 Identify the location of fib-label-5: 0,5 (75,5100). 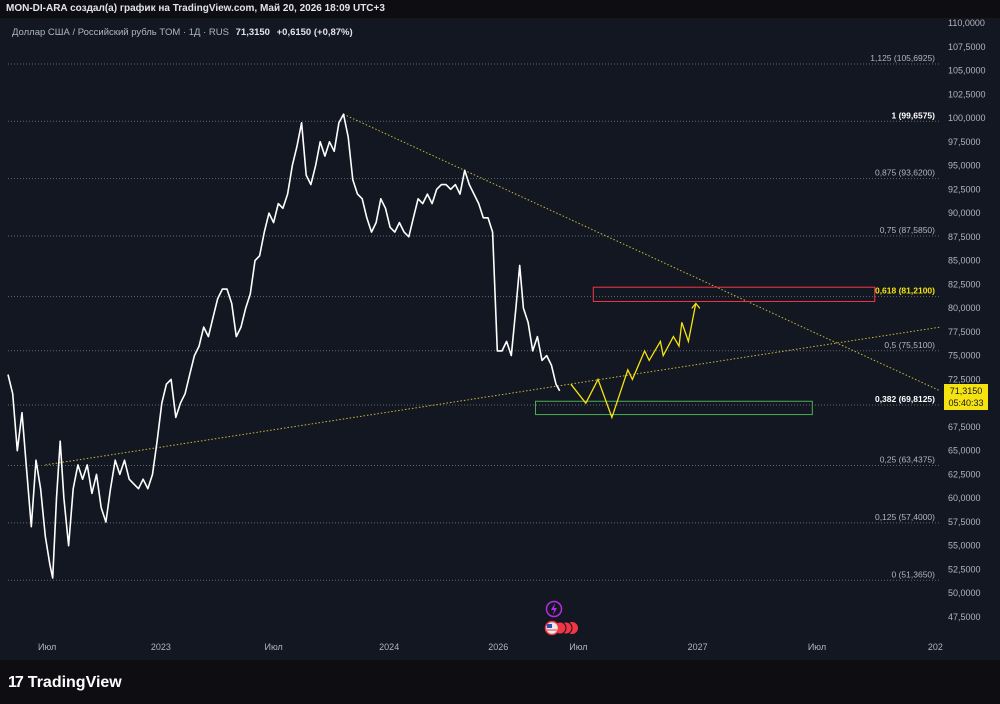
(909, 345).